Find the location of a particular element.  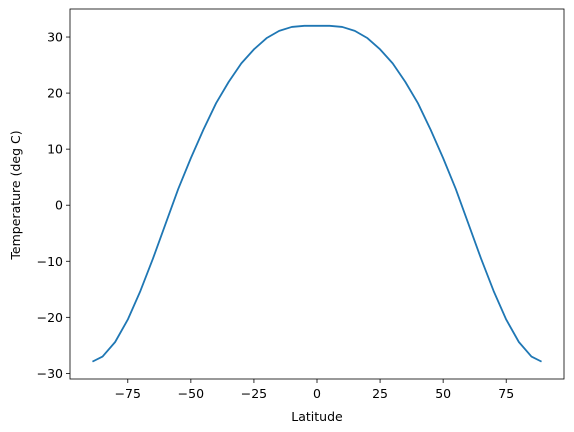

y-tick-label: 30 is located at coordinates (55, 37).